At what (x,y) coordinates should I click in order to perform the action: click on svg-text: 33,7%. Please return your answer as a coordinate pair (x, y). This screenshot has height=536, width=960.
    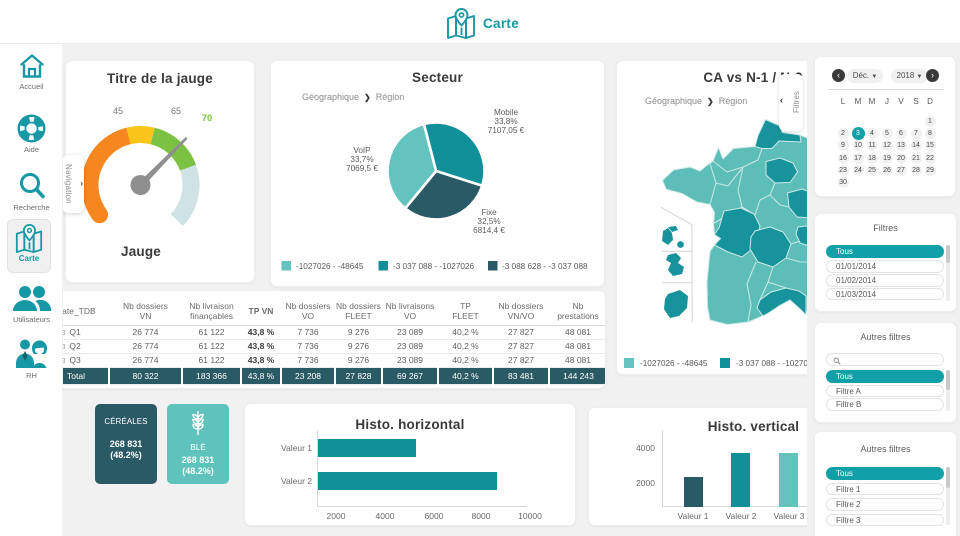
    Looking at the image, I should click on (361, 159).